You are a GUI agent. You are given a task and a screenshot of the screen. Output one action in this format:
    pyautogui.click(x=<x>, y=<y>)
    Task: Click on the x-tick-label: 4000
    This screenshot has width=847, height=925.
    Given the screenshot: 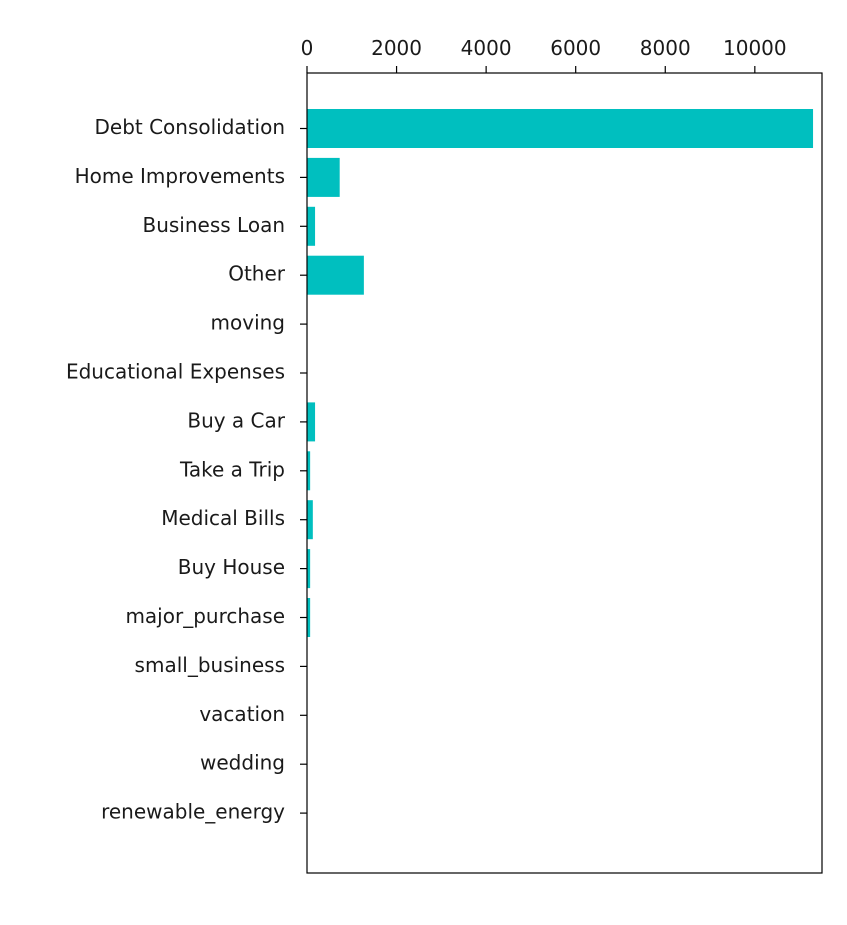 What is the action you would take?
    pyautogui.click(x=486, y=48)
    